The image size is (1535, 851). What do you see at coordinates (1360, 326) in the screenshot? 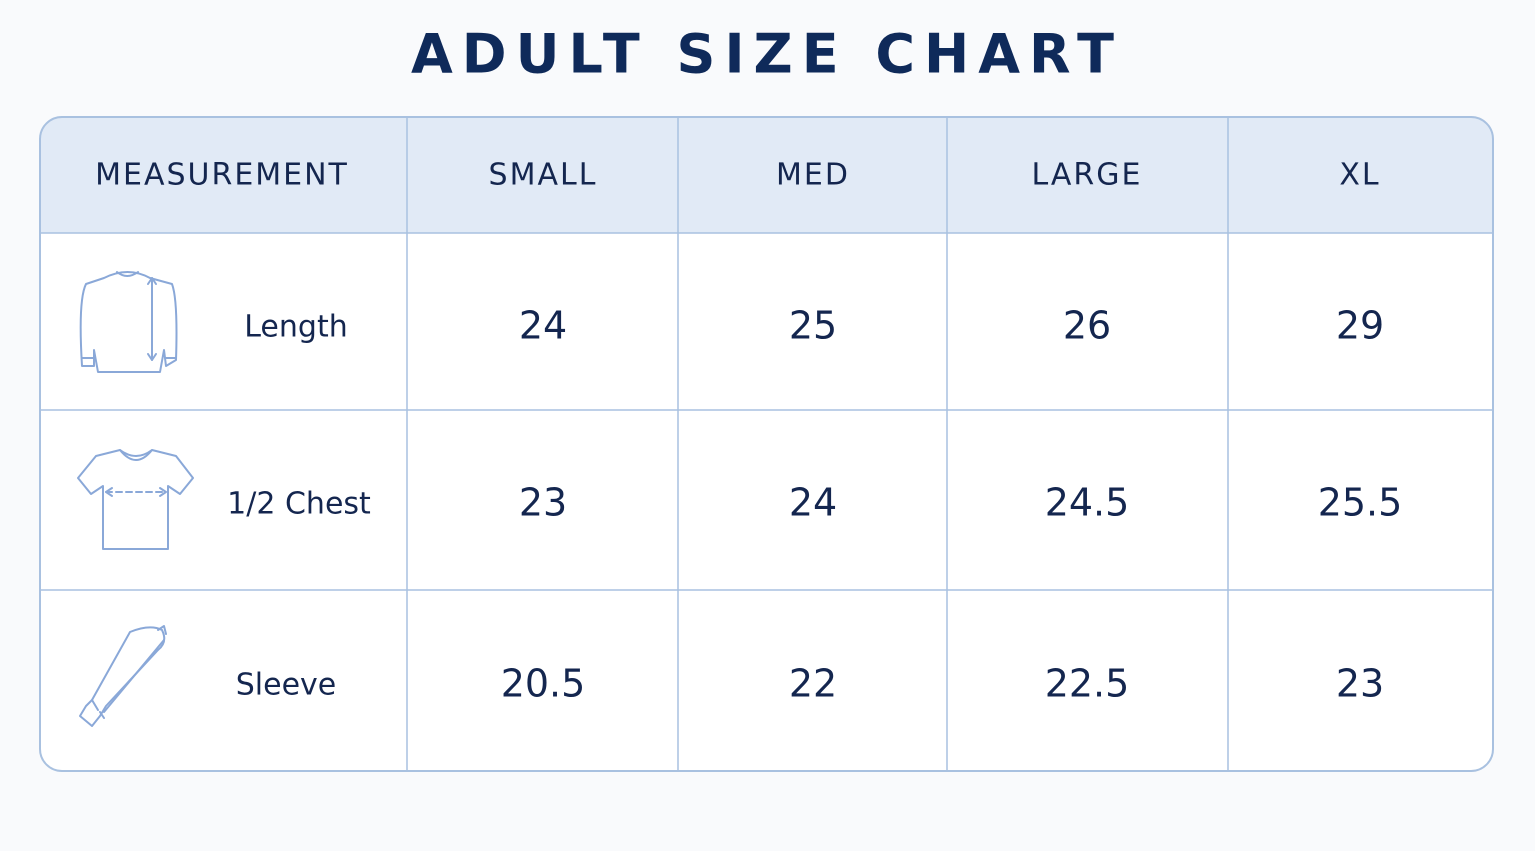
I see `size-value: 29` at bounding box center [1360, 326].